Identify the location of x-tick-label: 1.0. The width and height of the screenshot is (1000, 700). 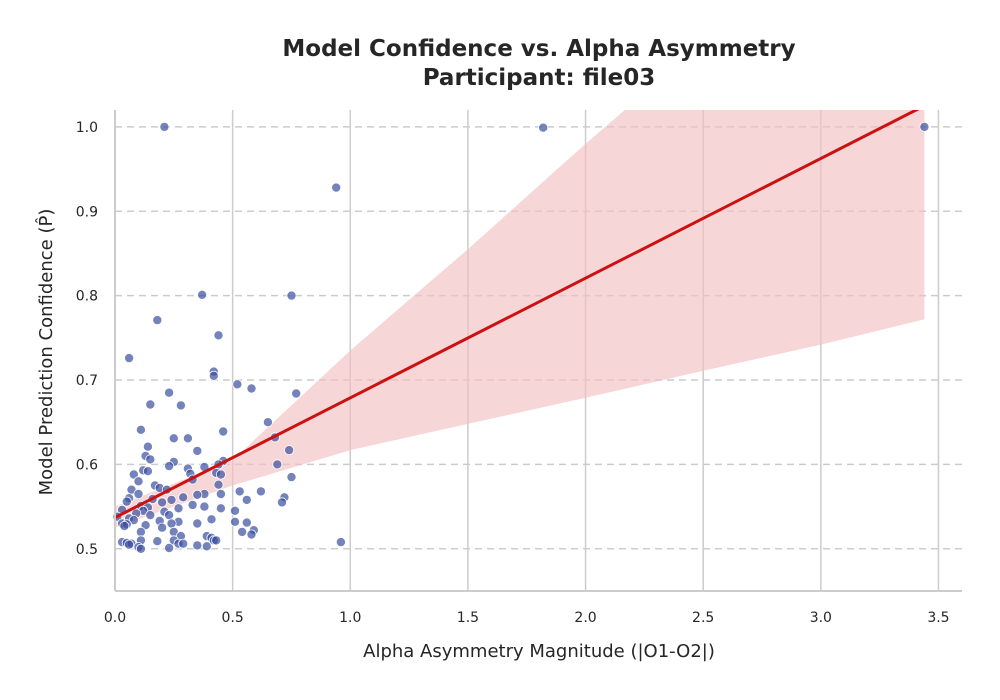
(350, 618).